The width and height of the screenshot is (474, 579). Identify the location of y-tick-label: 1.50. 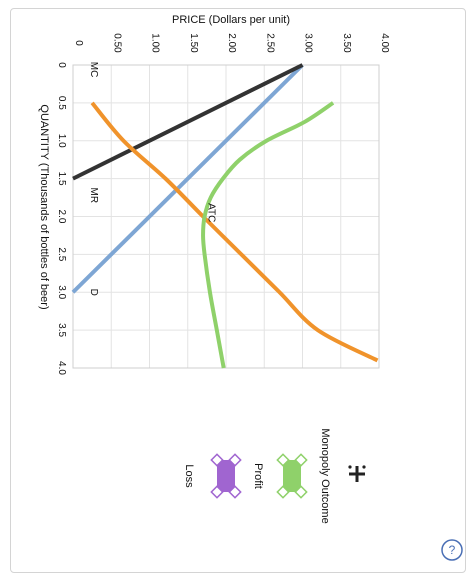
(193, 43).